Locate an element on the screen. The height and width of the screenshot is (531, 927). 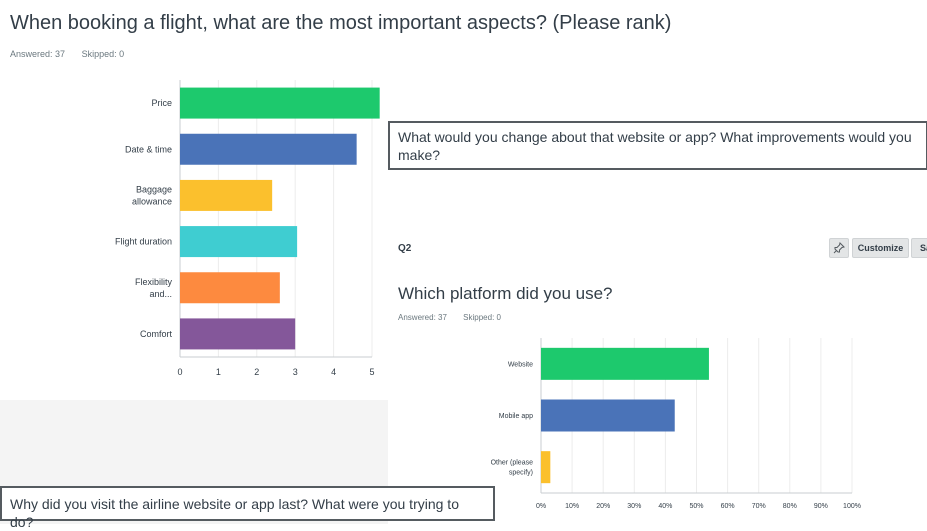
q2-title: Which platform did you use? is located at coordinates (505, 293).